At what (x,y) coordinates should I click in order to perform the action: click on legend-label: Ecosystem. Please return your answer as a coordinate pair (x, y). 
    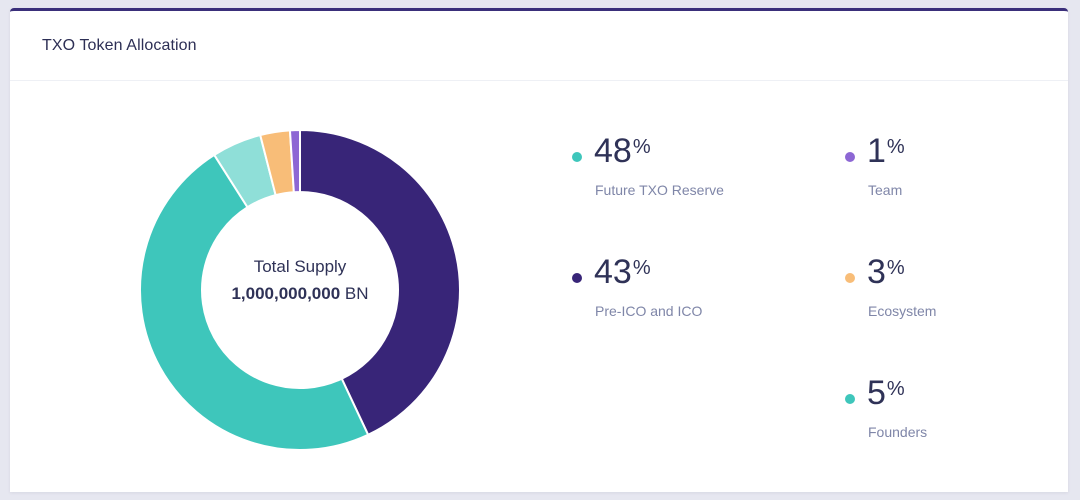
    Looking at the image, I should click on (902, 311).